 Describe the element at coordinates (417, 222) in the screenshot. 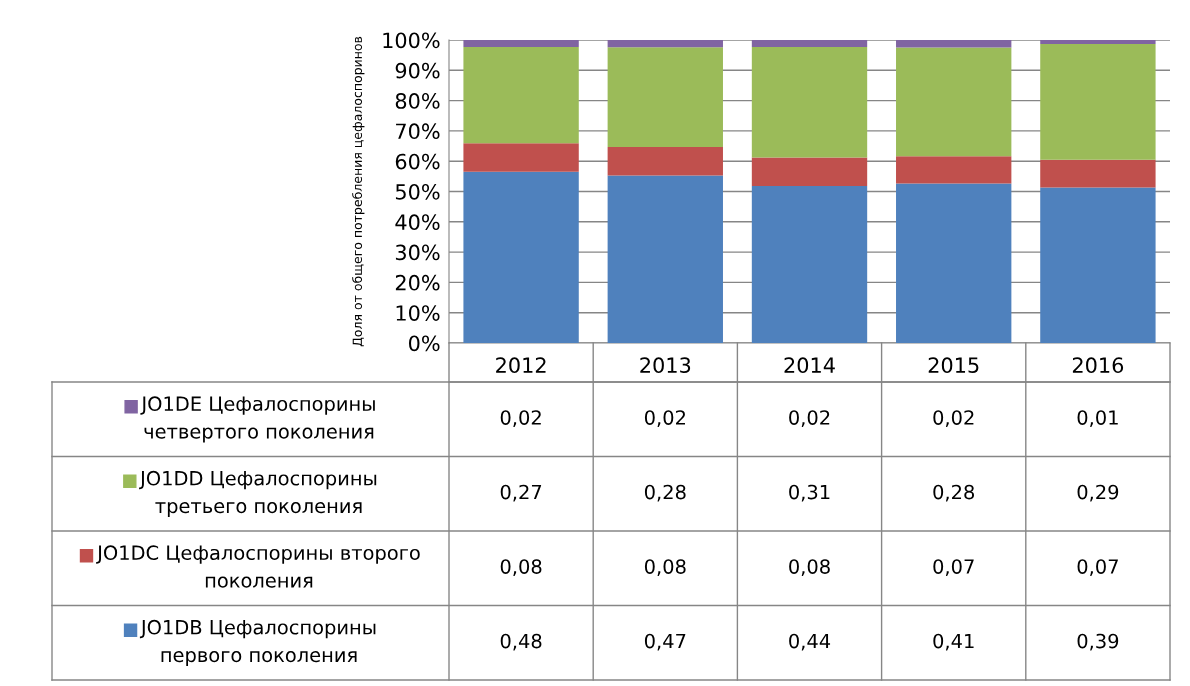

I see `y-tick-label: 40%` at that location.